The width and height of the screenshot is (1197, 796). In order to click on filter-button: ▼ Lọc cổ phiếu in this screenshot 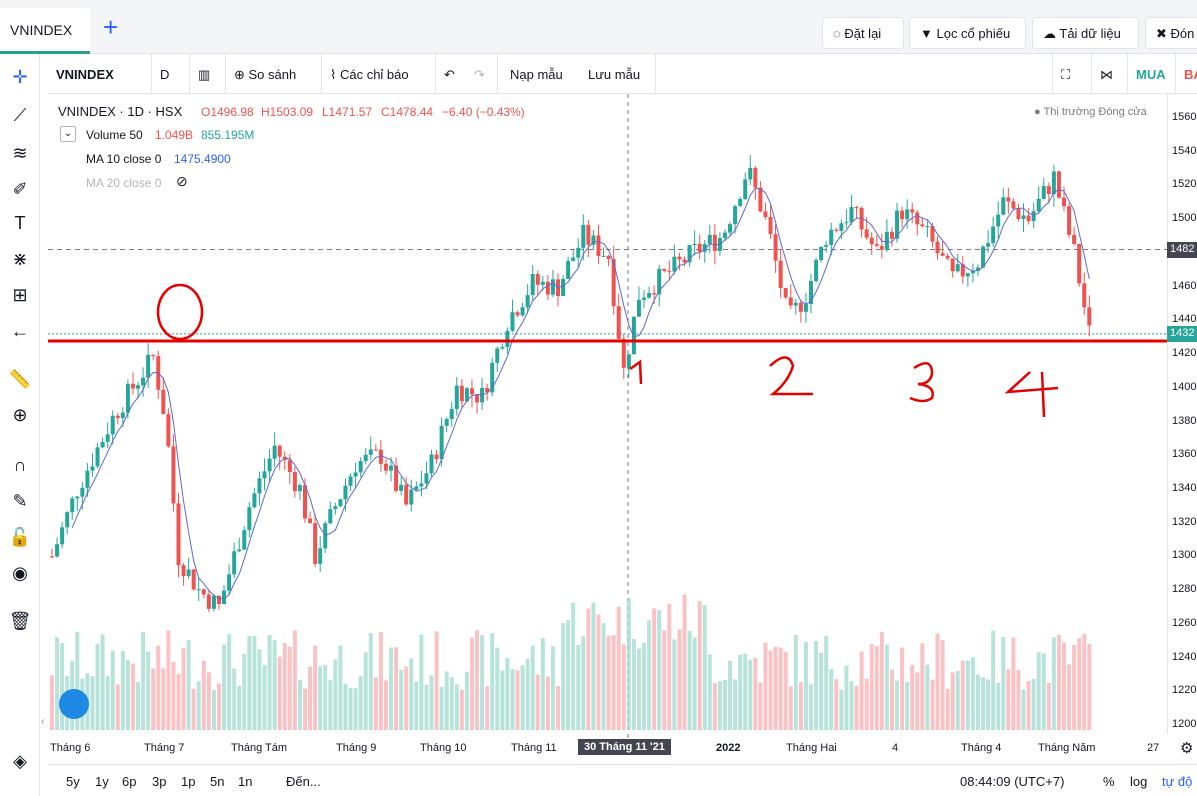, I will do `click(967, 33)`.